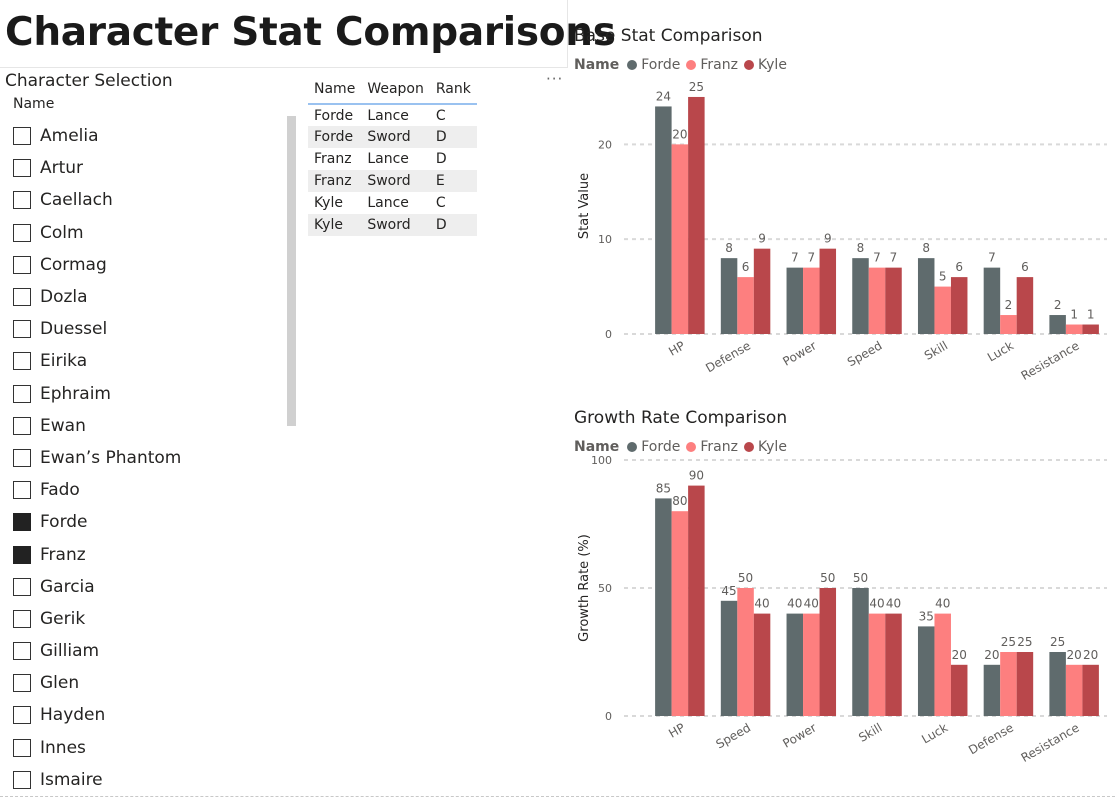  Describe the element at coordinates (691, 65) in the screenshot. I see `legend-dot-icon` at that location.